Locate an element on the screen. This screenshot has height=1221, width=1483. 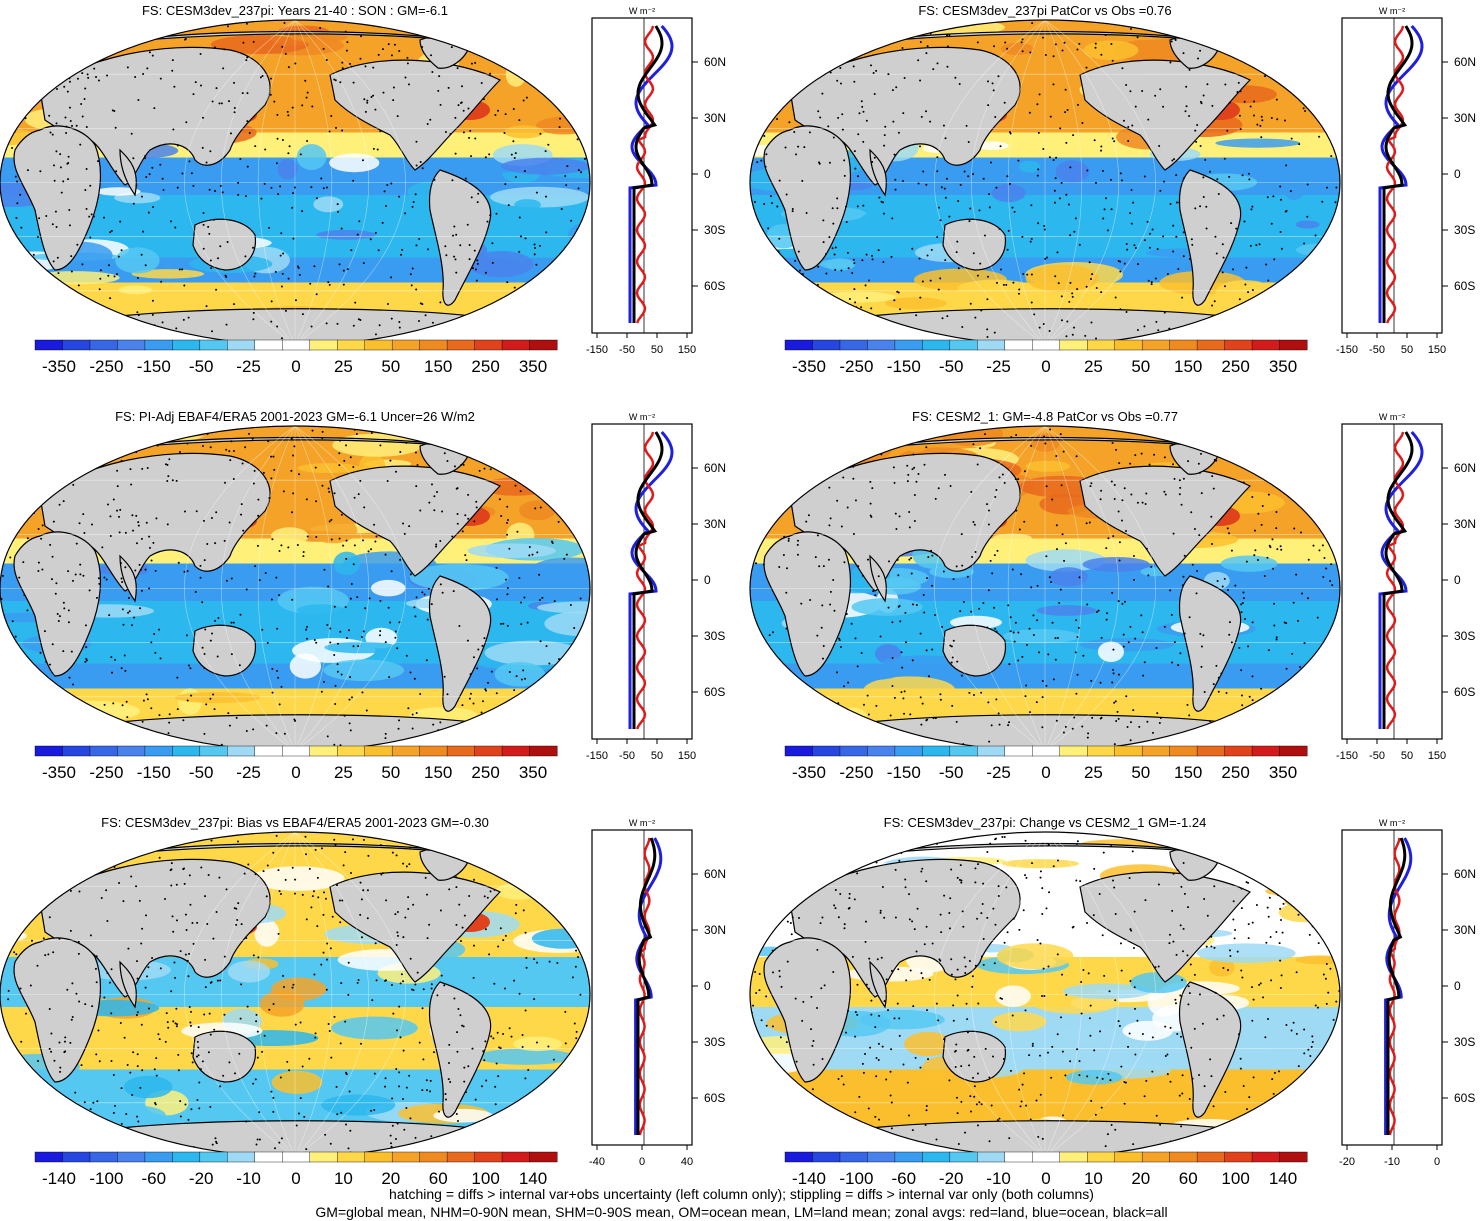
colorbar-label: -50 is located at coordinates (201, 366).